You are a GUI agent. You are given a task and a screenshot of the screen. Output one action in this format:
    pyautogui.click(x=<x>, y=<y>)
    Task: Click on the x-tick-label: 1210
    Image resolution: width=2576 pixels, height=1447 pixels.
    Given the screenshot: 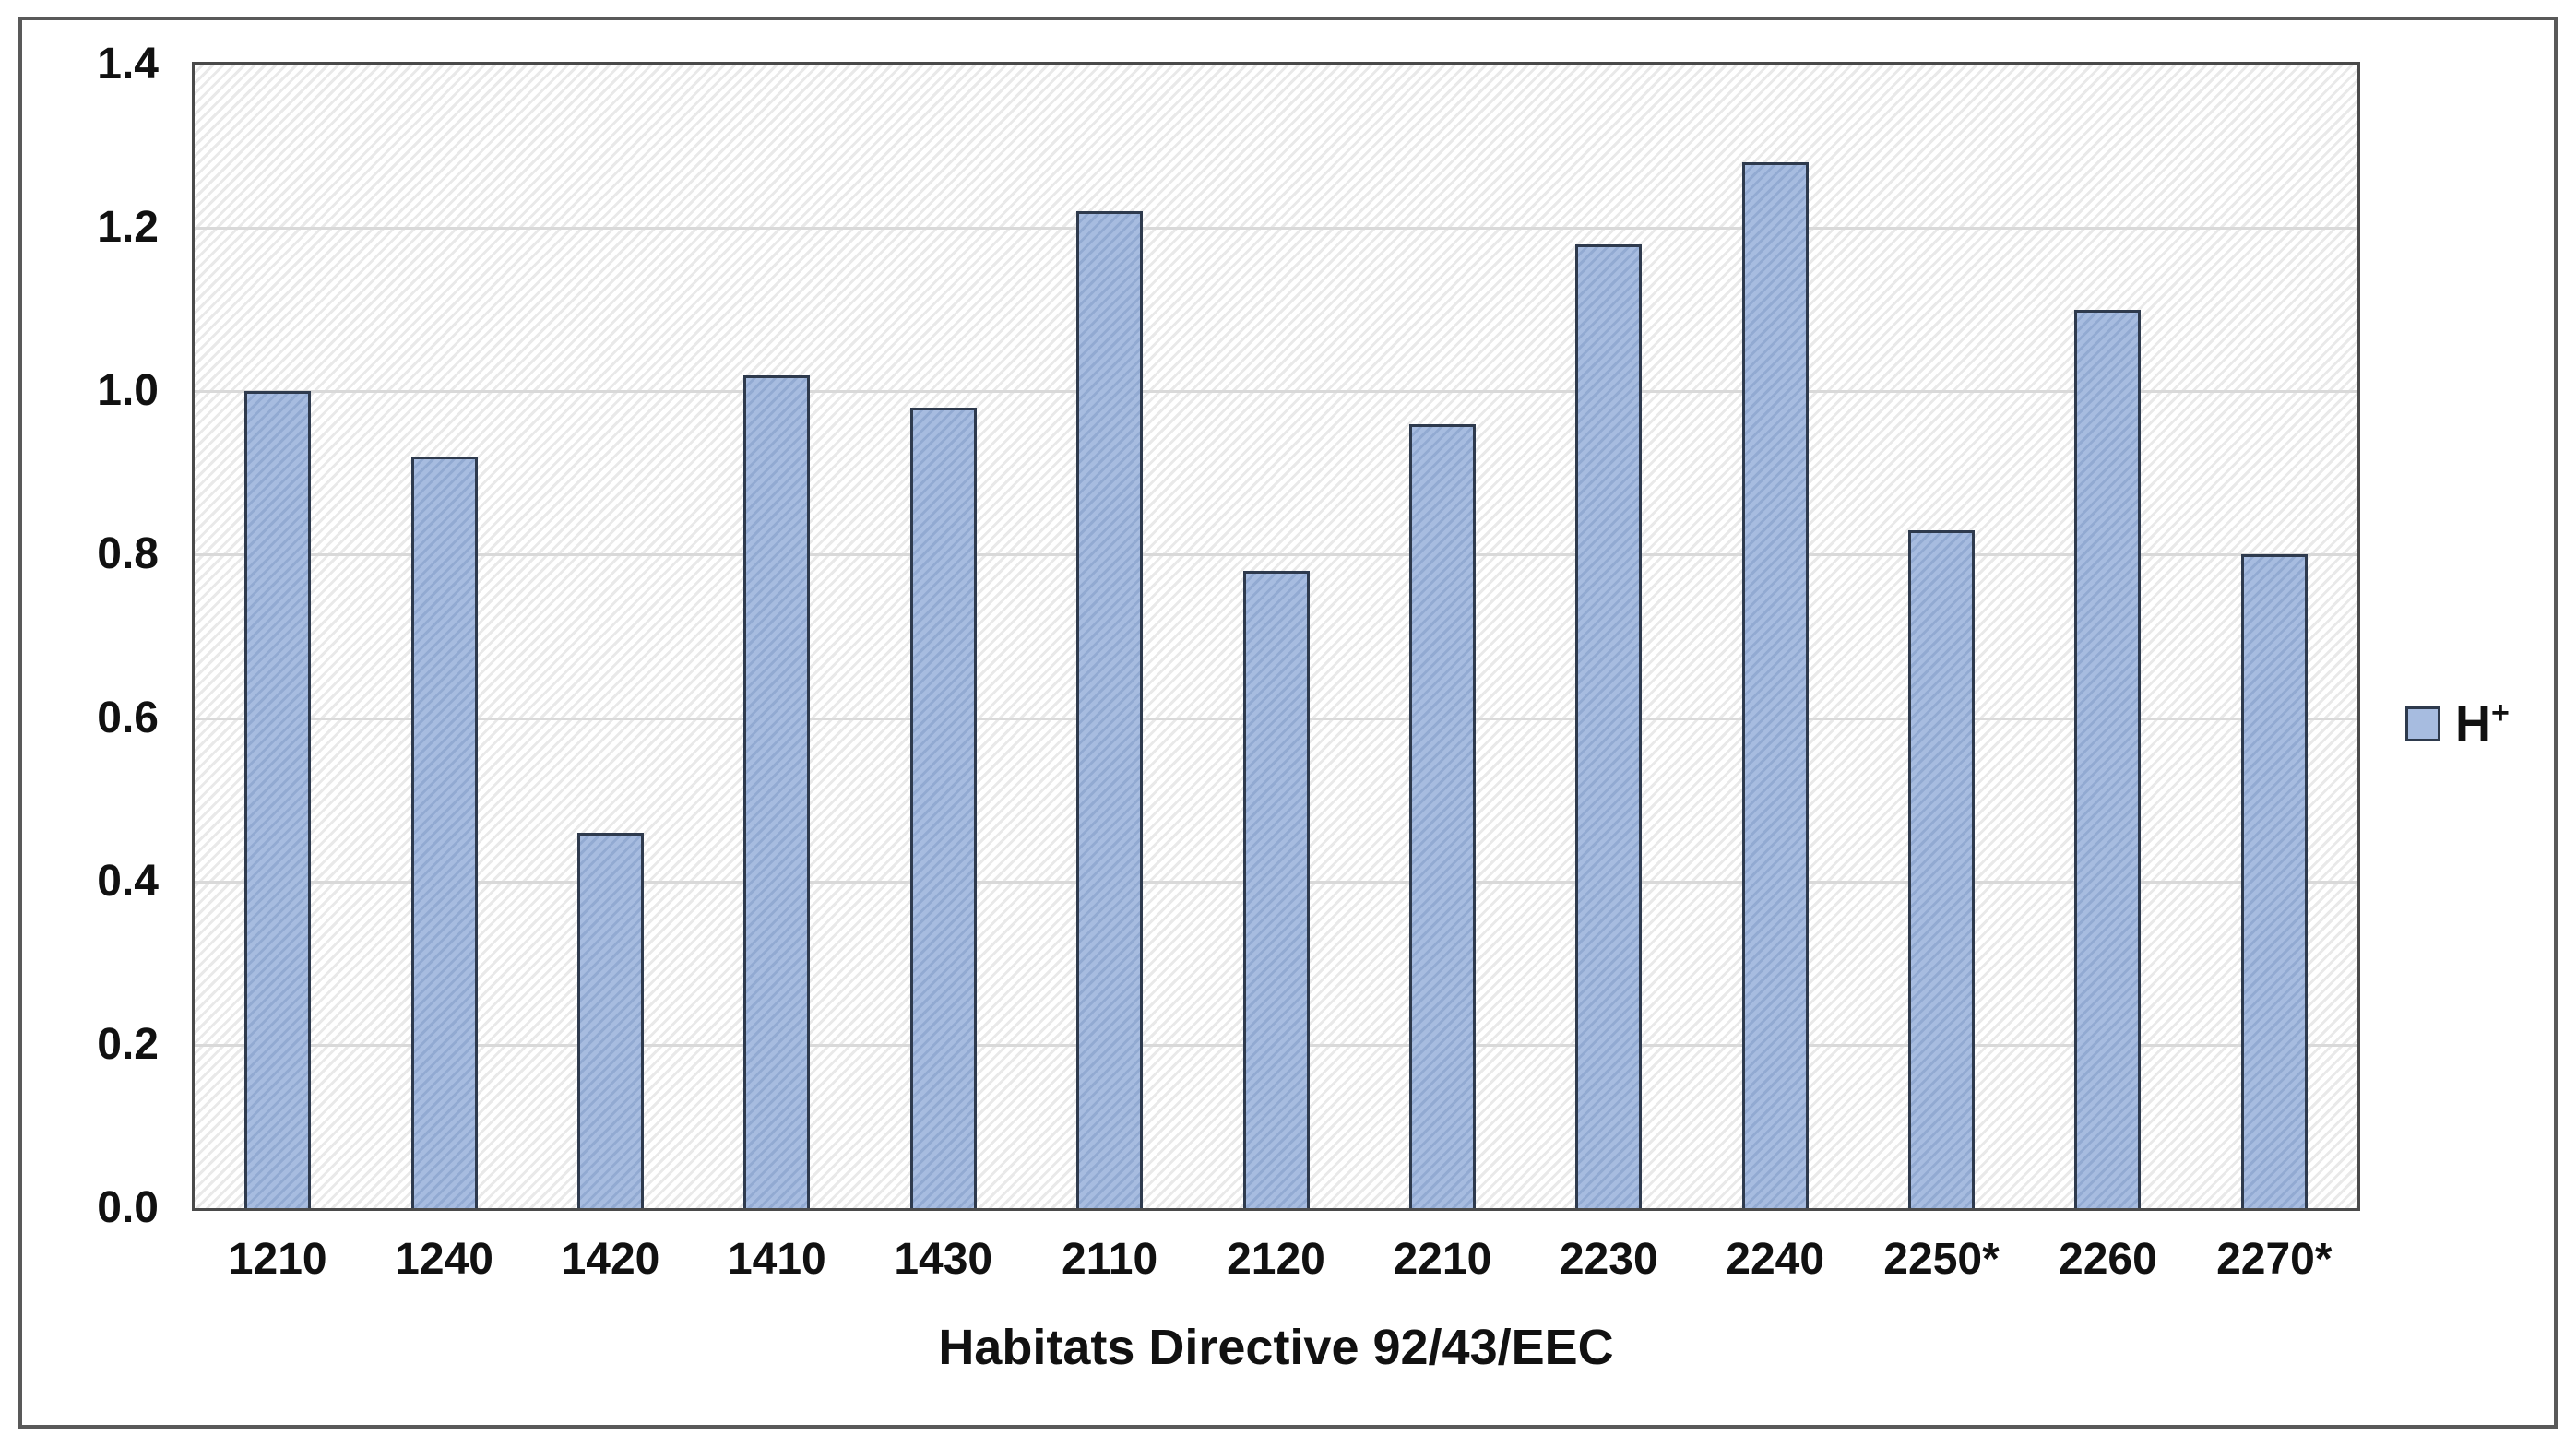 What is the action you would take?
    pyautogui.click(x=277, y=1259)
    